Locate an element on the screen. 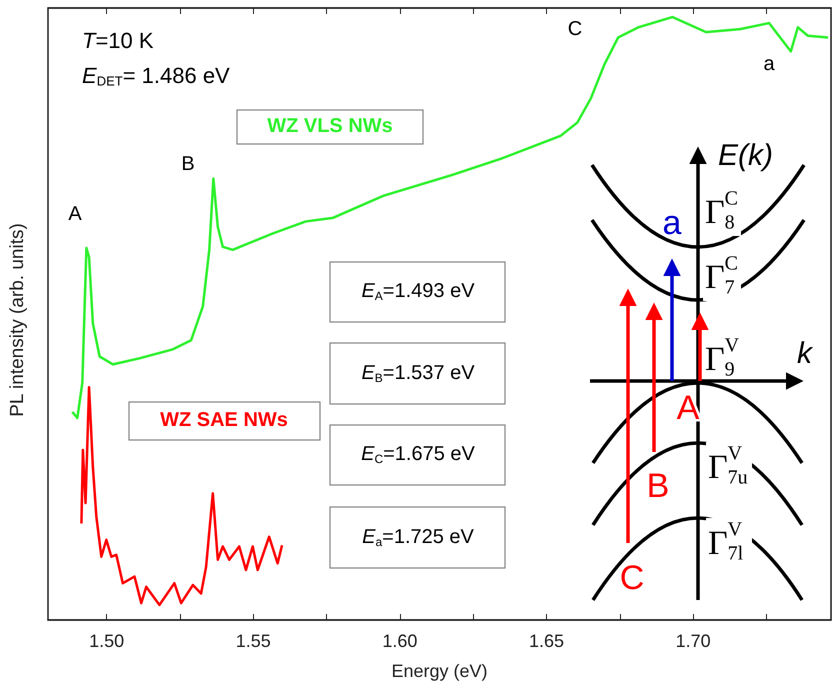 The width and height of the screenshot is (832, 691). annotation: A is located at coordinates (75, 214).